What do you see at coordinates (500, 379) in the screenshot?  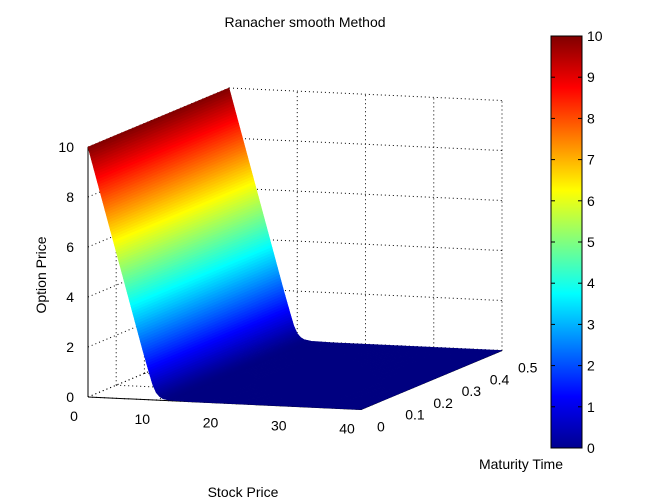 I see `y-tick-label: 0.4` at bounding box center [500, 379].